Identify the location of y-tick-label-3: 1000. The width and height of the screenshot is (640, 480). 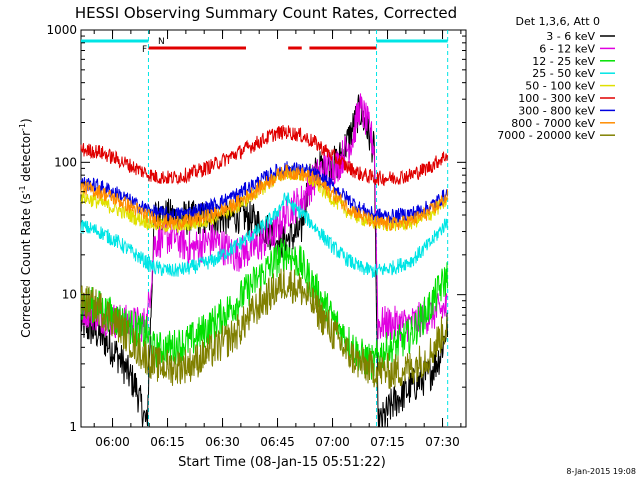
(61, 30).